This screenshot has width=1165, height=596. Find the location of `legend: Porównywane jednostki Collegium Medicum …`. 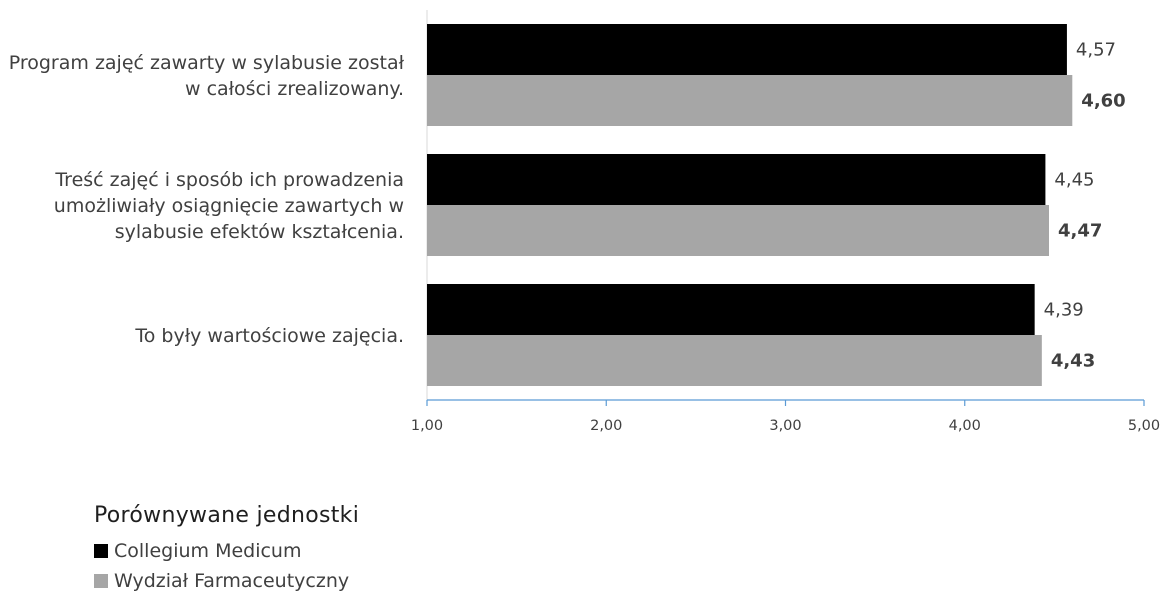

legend: Porównywane jednostki Collegium Medicum … is located at coordinates (226, 549).